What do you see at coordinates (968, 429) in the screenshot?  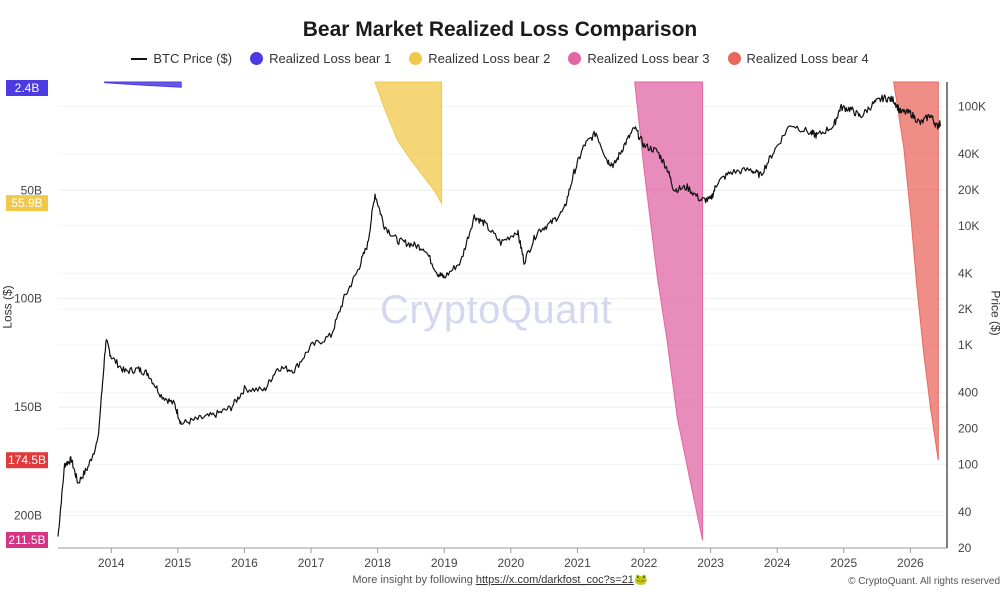 I see `right-tick-label: 200` at bounding box center [968, 429].